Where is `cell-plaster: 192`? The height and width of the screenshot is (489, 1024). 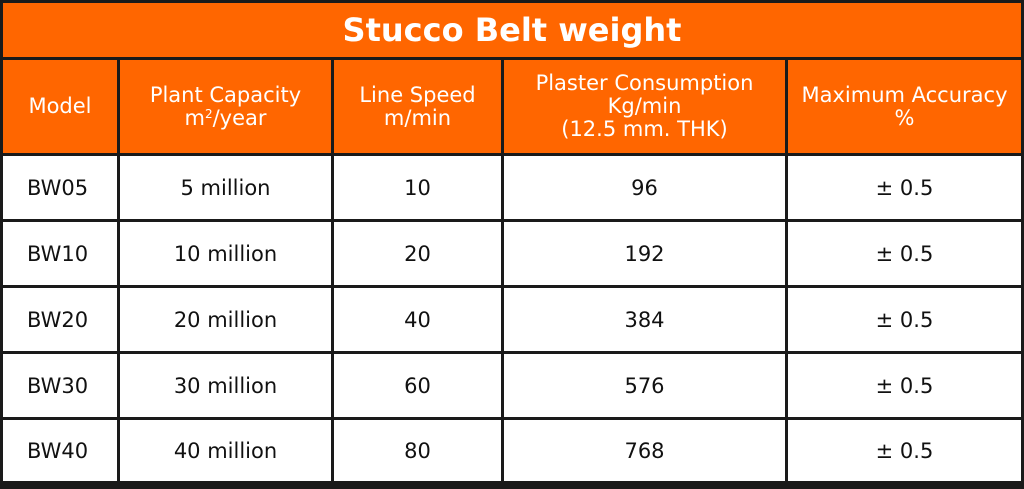
cell-plaster: 192 is located at coordinates (646, 255).